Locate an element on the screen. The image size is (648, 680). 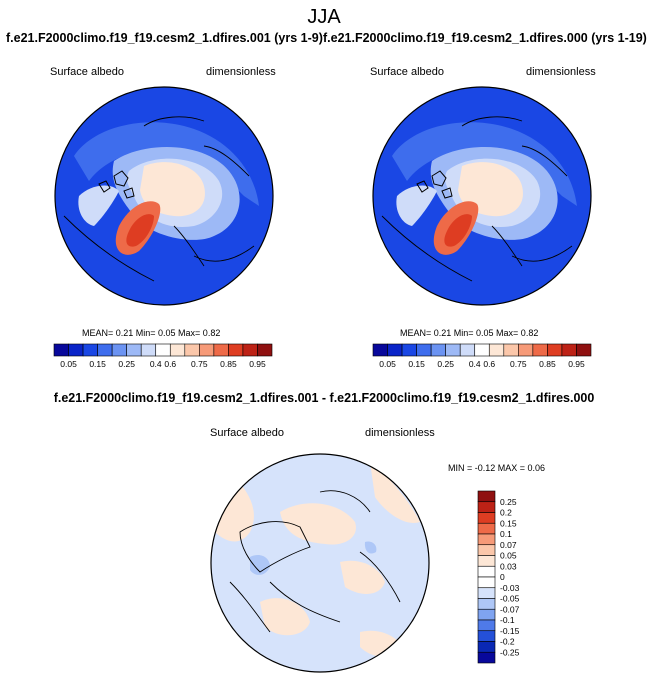
panel-2-variable: Surface albedo is located at coordinates (407, 72).